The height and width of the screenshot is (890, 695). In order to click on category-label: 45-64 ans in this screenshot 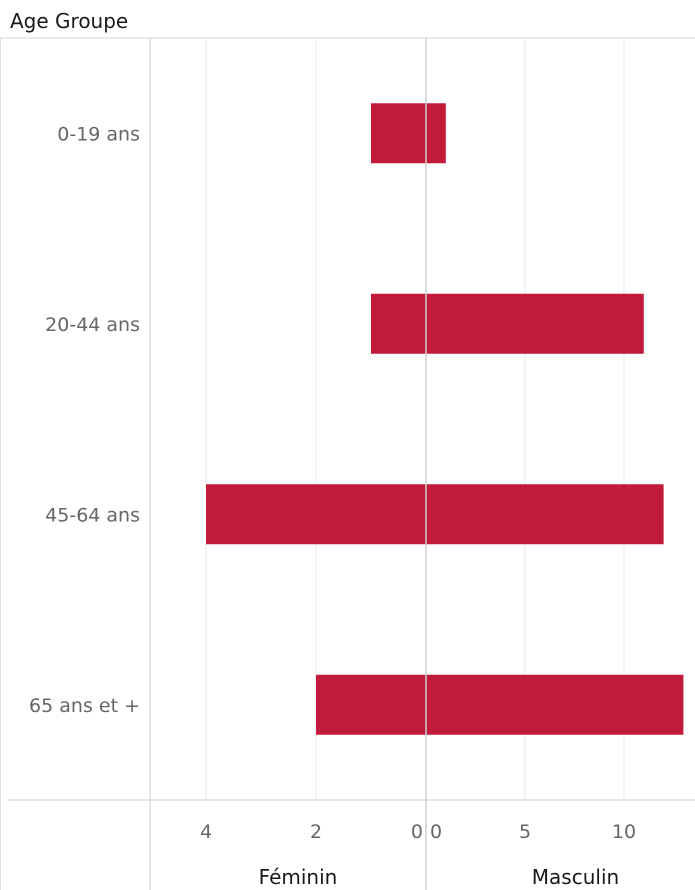, I will do `click(92, 515)`.